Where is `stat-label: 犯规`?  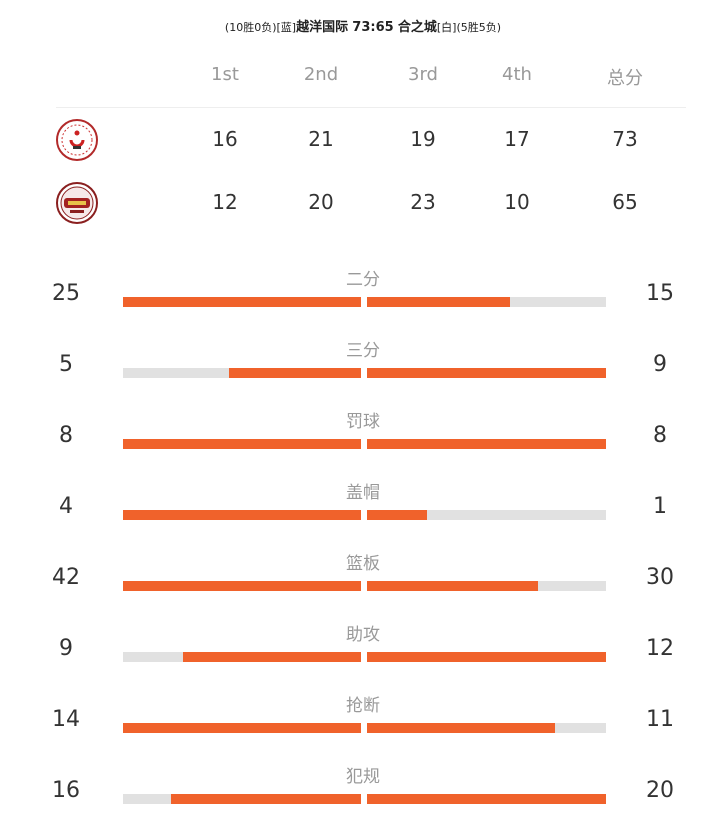 stat-label: 犯规 is located at coordinates (363, 777).